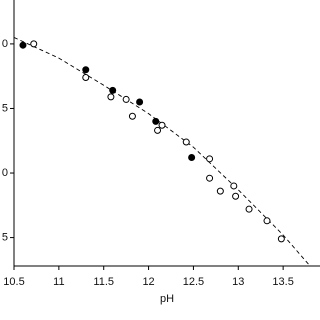 This screenshot has width=320, height=320. I want to click on x-tick-label: 12, so click(148, 282).